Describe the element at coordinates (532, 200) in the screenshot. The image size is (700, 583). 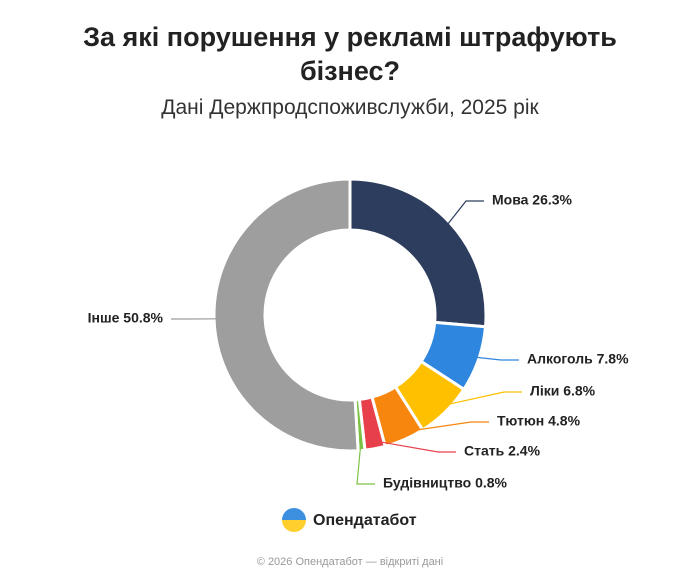
I see `data-label: Мова 26.3%` at that location.